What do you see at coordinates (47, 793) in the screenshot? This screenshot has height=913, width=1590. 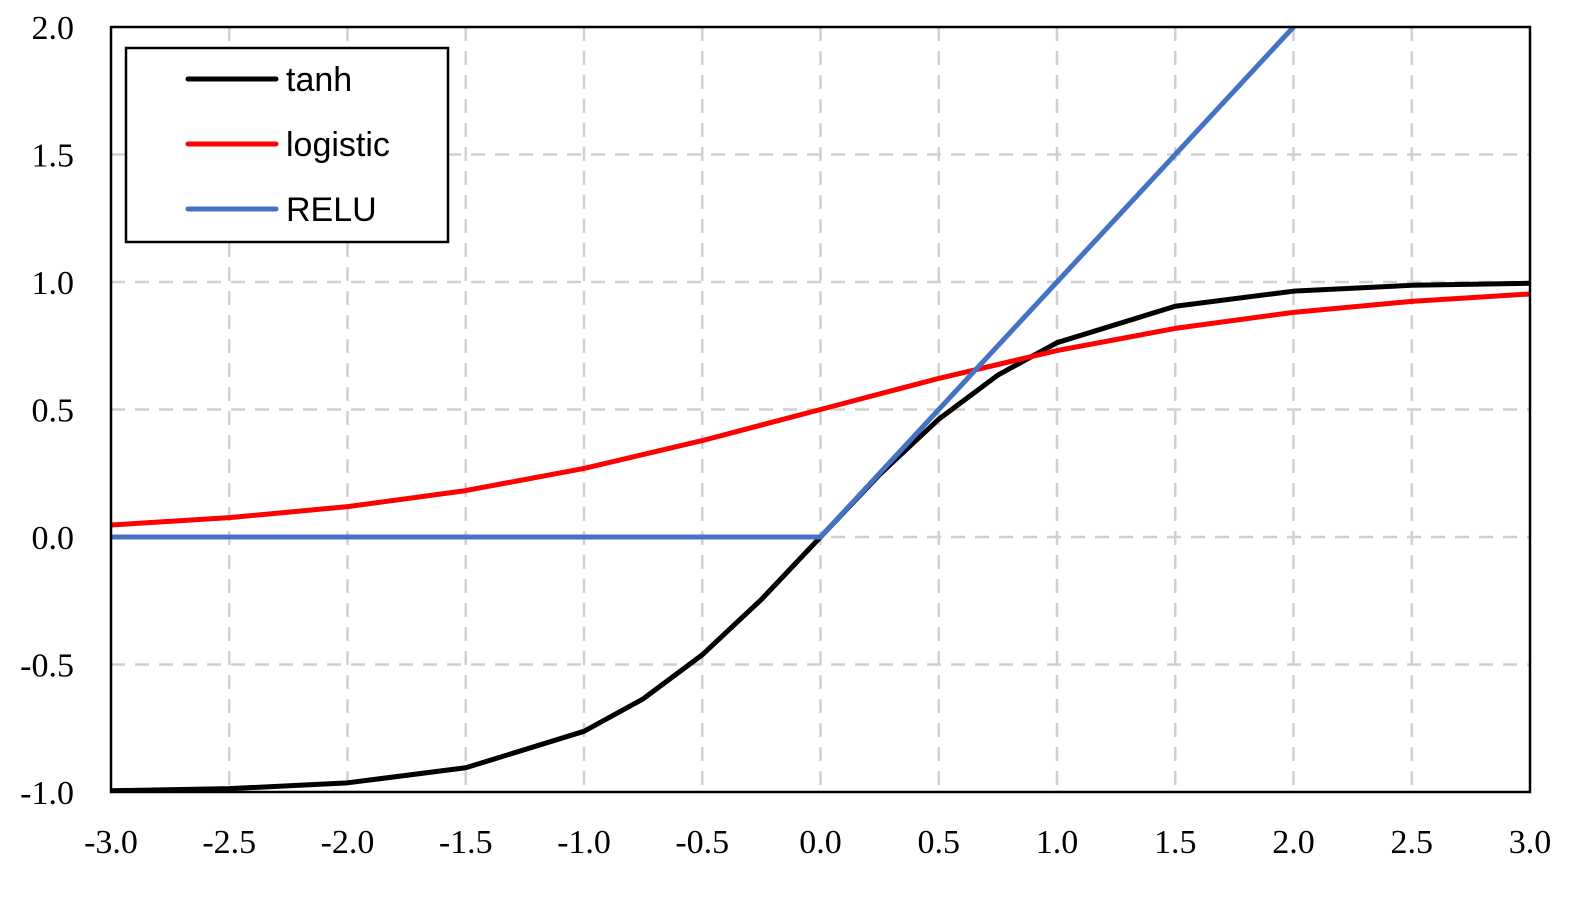 I see `y-tick-label: -1.0` at bounding box center [47, 793].